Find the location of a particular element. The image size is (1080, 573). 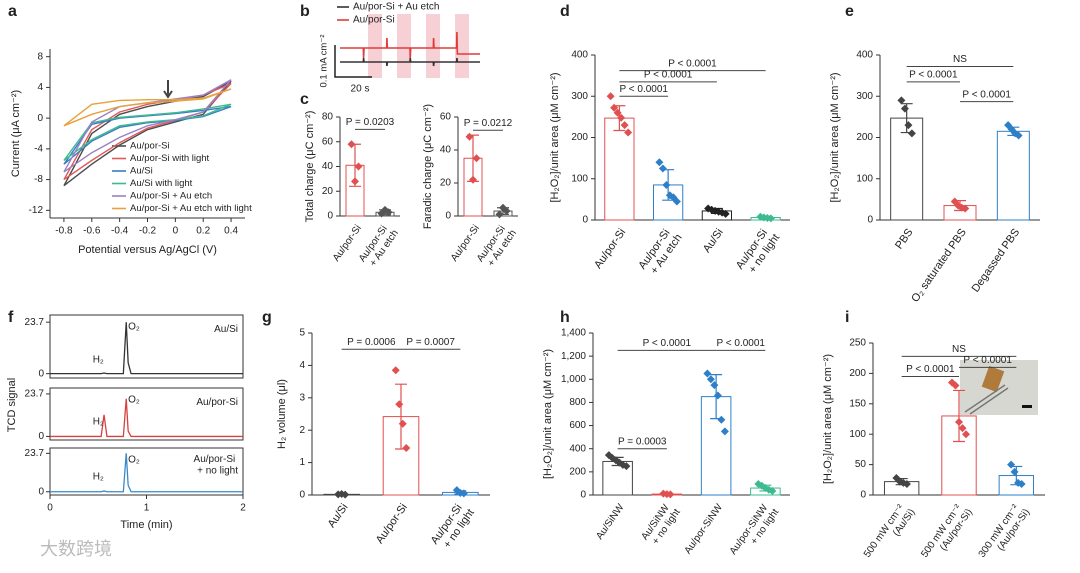

chromatogram is located at coordinates (146, 418).